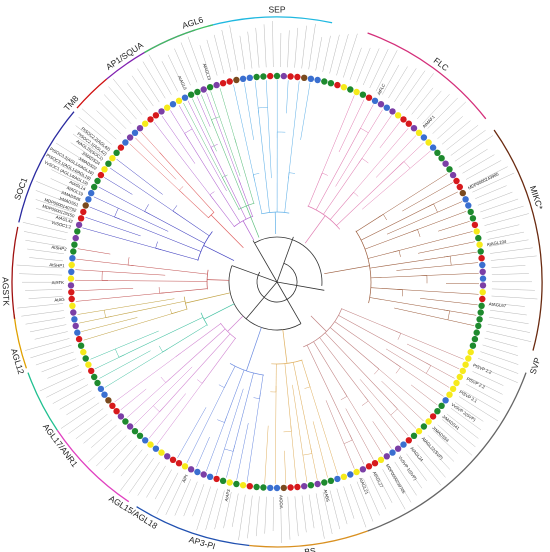 This screenshot has width=550, height=552. What do you see at coordinates (179, 39) in the screenshot?
I see `clade-arc-agl6` at bounding box center [179, 39].